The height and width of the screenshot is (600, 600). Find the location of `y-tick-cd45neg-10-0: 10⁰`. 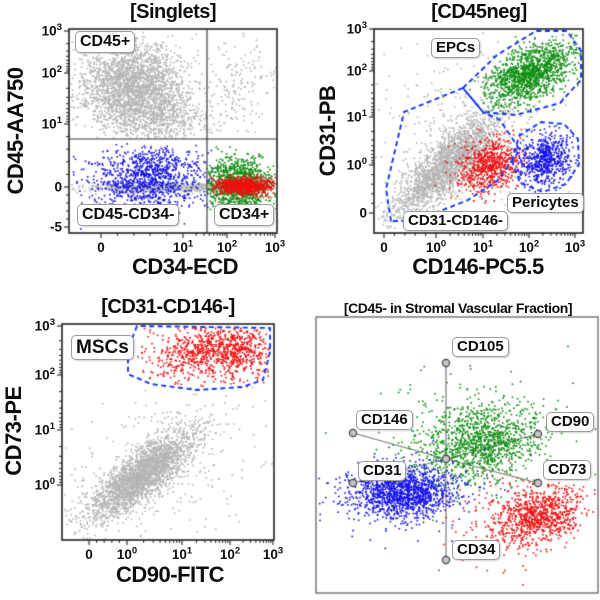

y-tick-cd45neg-10-0: 10⁰ is located at coordinates (356, 164).